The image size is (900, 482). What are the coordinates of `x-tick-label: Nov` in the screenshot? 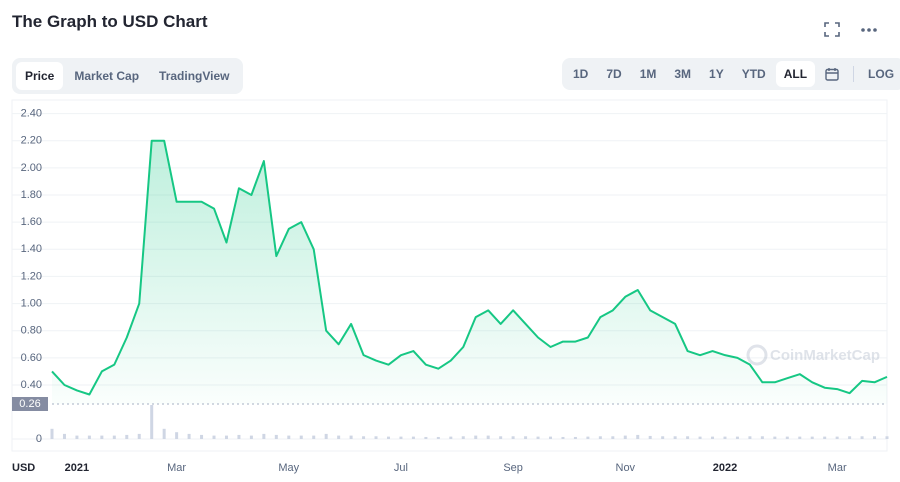 It's located at (626, 468).